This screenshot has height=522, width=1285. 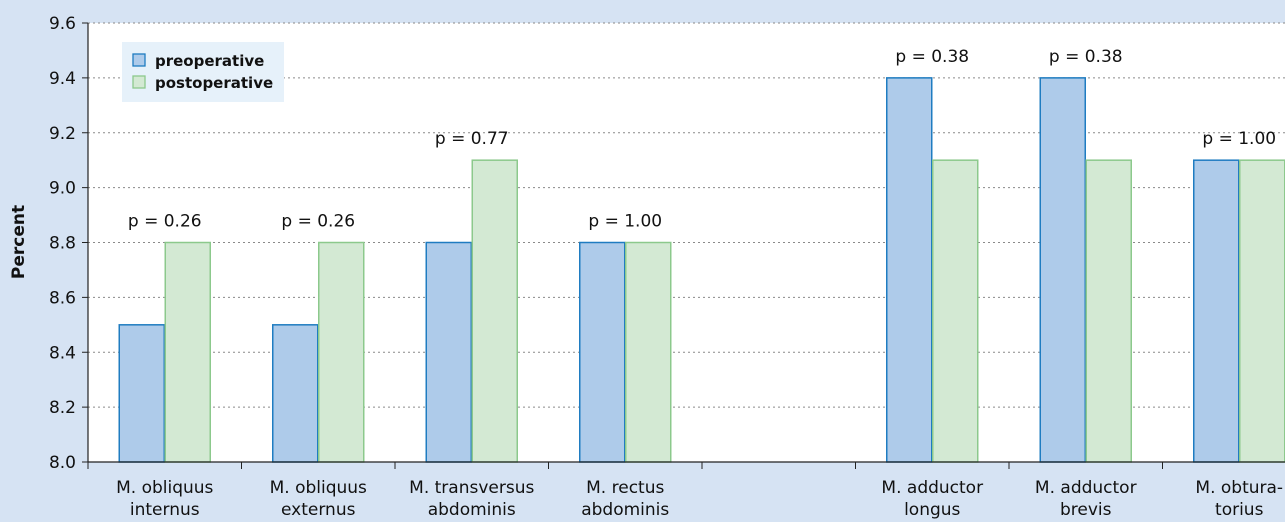 What do you see at coordinates (1239, 488) in the screenshot?
I see `x-tick-label: M. obtura-` at bounding box center [1239, 488].